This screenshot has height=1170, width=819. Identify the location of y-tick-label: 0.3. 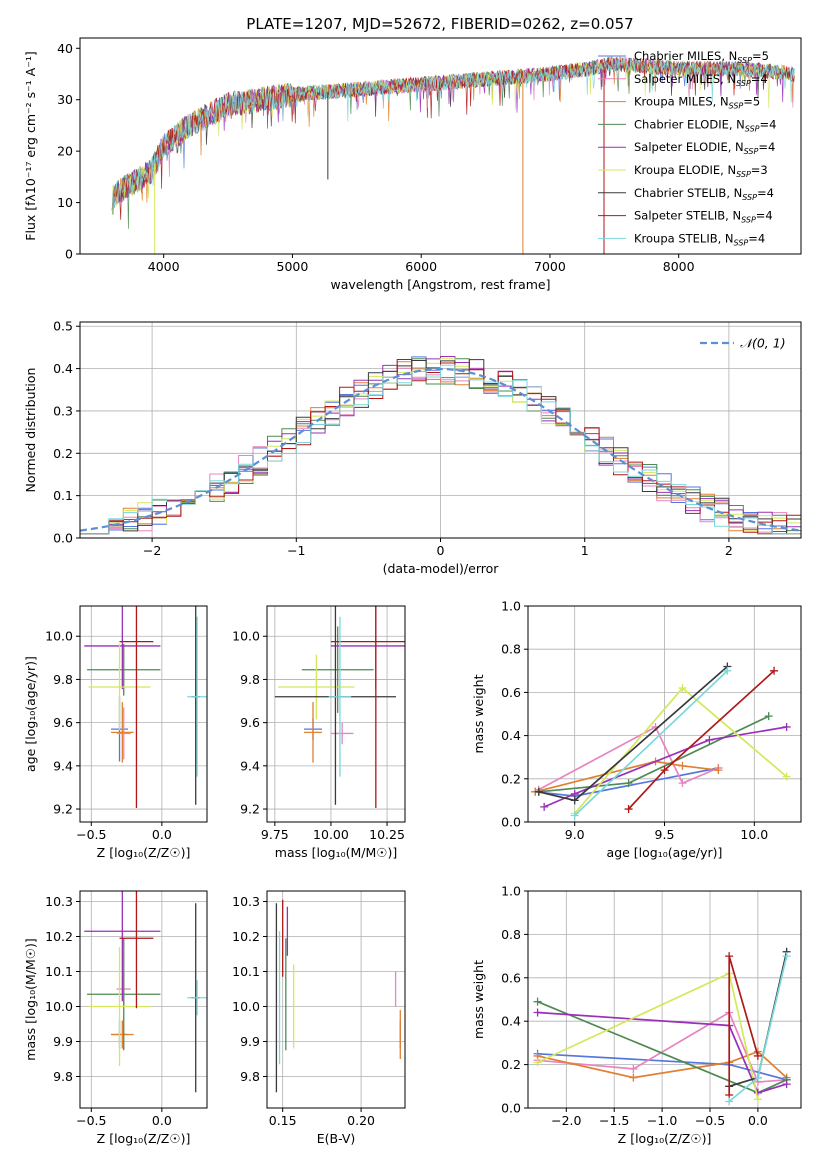
(63, 410).